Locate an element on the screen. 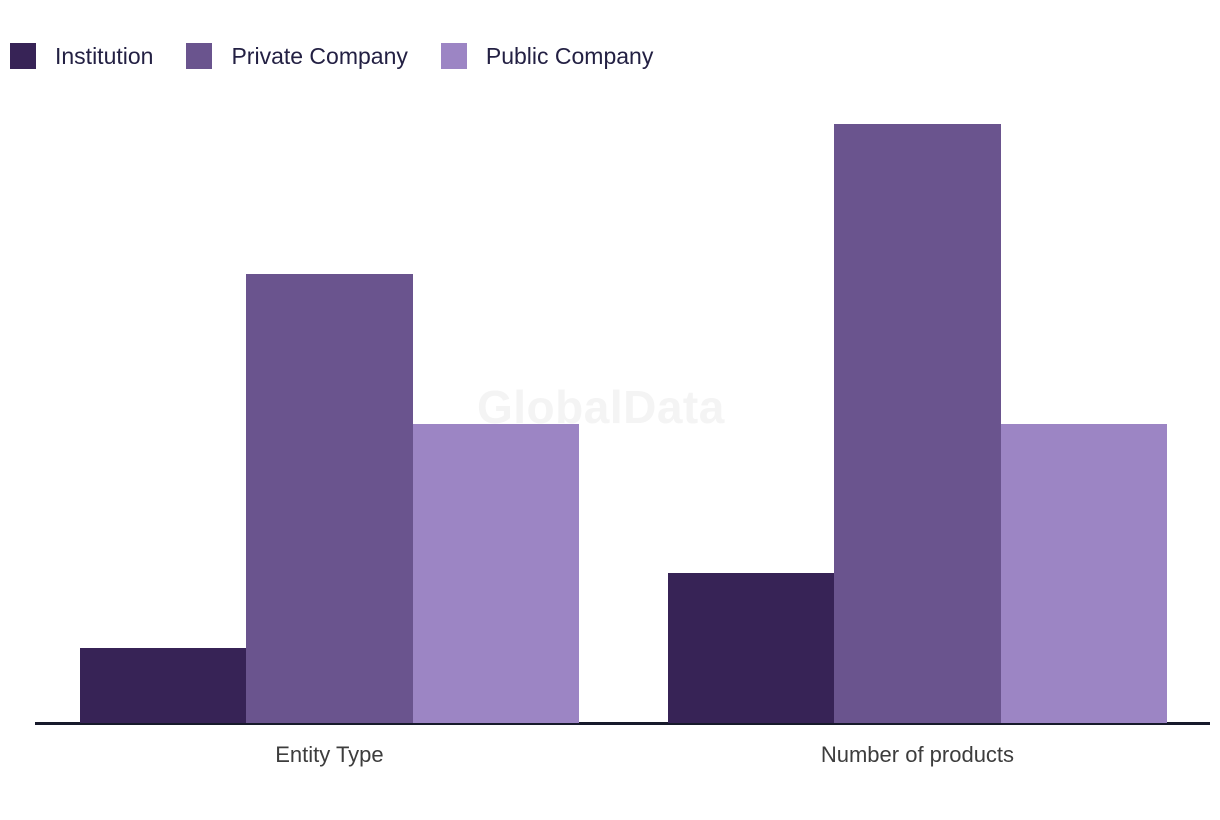 The width and height of the screenshot is (1220, 820). legend-item-label: Institution is located at coordinates (104, 55).